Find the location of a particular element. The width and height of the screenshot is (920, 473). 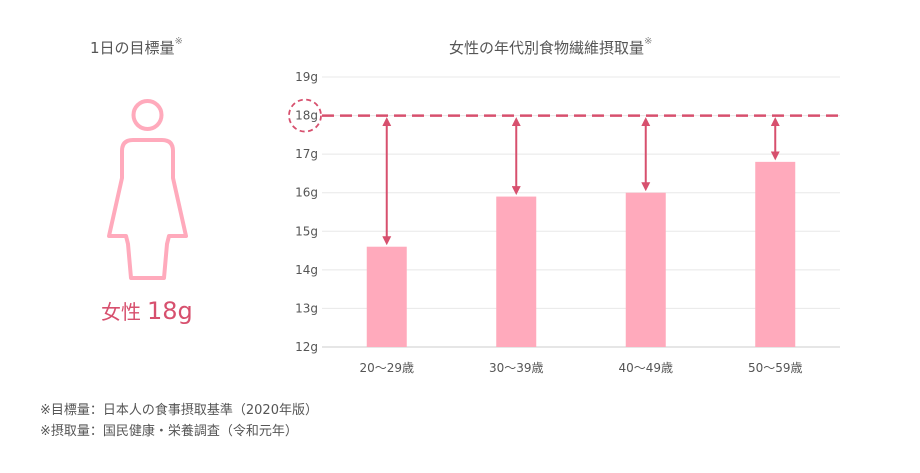

target-title-mark: ※ is located at coordinates (178, 41).